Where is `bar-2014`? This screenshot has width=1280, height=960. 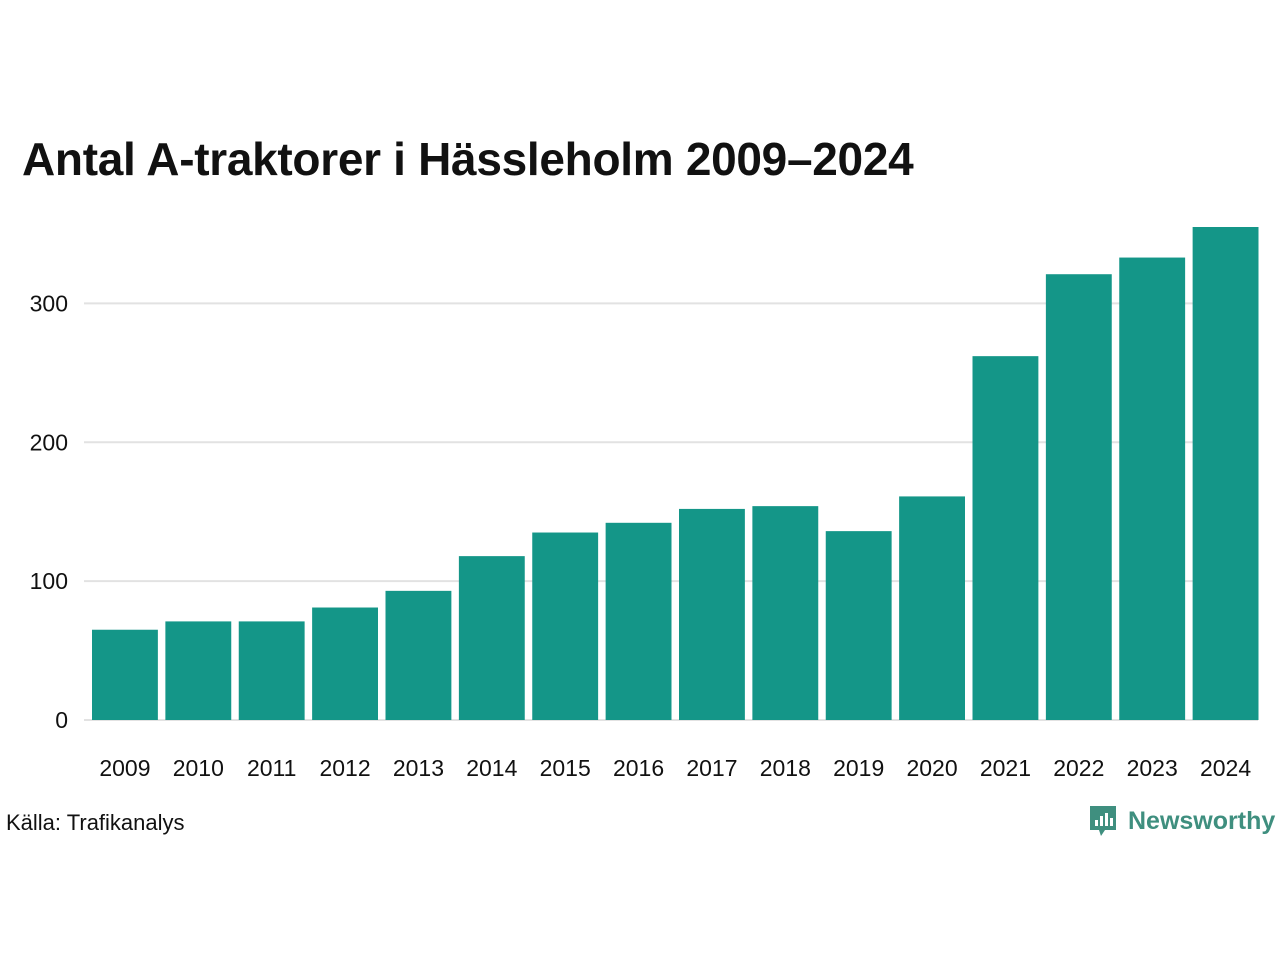
bar-2014 is located at coordinates (491, 638).